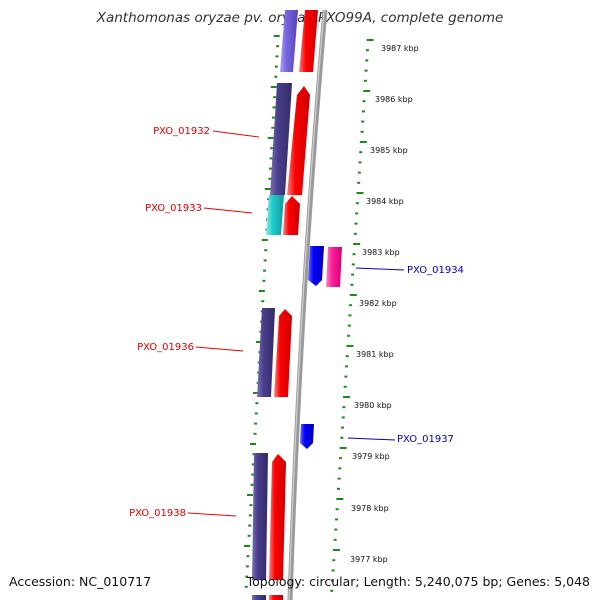  Describe the element at coordinates (378, 303) in the screenshot. I see `scale-label: 3982 kbp` at that location.